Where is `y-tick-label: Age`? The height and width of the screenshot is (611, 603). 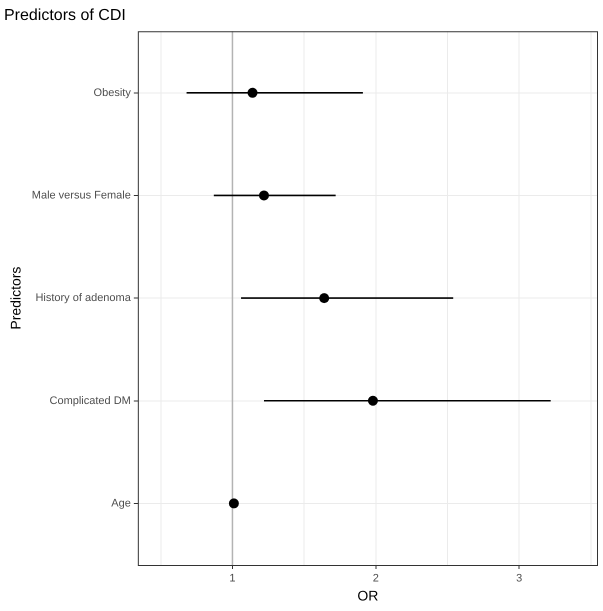 y-tick-label: Age is located at coordinates (121, 503).